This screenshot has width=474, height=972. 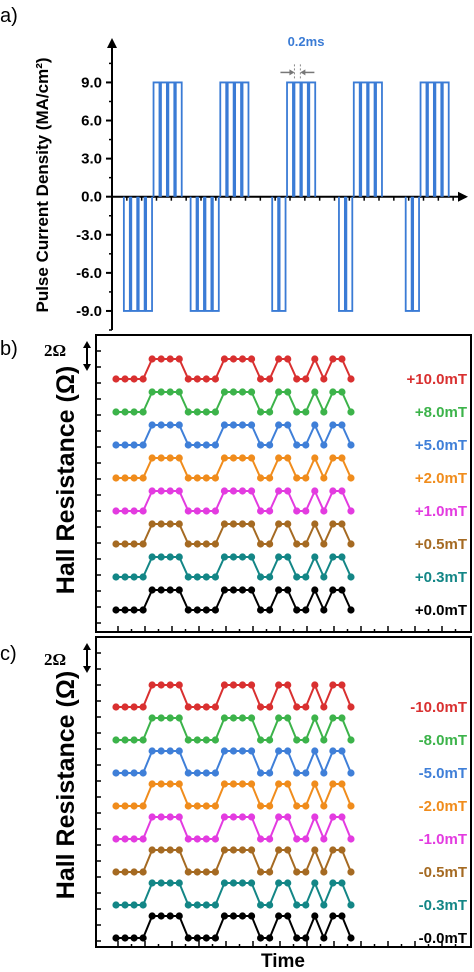 What do you see at coordinates (441, 445) in the screenshot?
I see `series-label: +5.0mT` at bounding box center [441, 445].